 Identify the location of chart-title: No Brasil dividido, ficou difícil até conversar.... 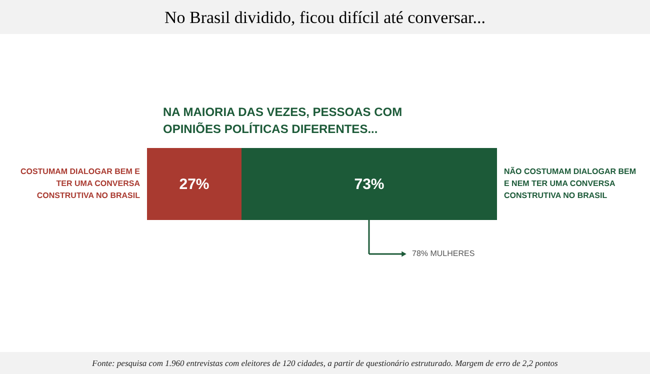
(325, 17).